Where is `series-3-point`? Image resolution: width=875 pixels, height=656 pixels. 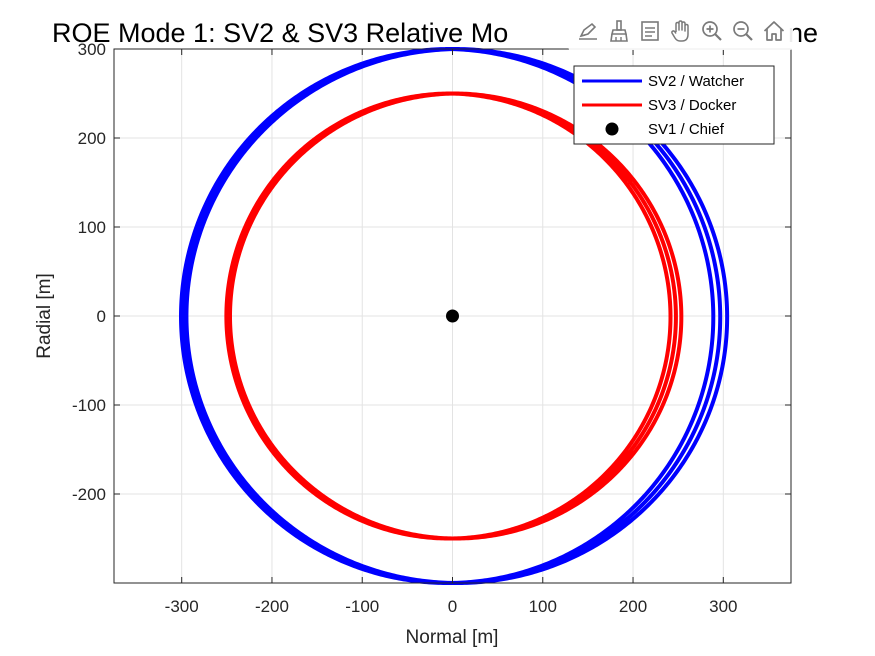
series-3-point is located at coordinates (452, 316).